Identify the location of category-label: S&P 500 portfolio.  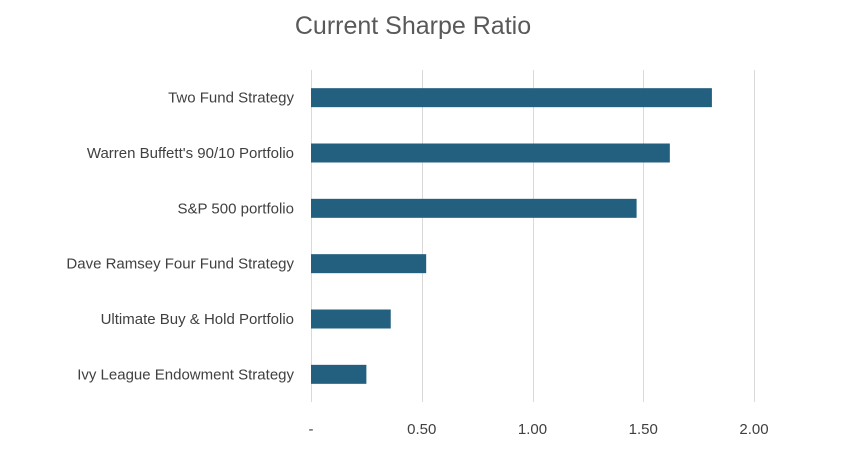
(236, 208).